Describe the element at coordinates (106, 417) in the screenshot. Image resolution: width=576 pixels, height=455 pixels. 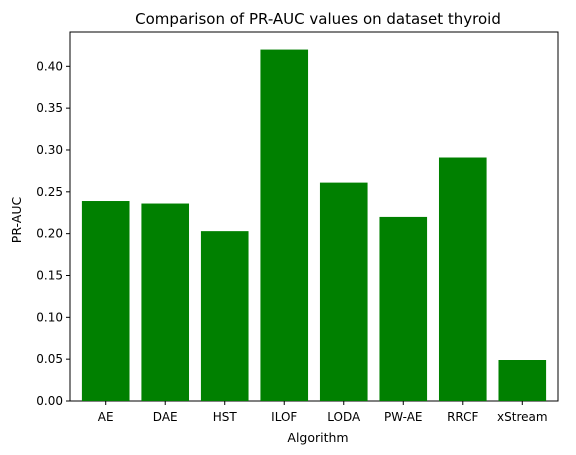
I see `x-tick-label: AE` at that location.